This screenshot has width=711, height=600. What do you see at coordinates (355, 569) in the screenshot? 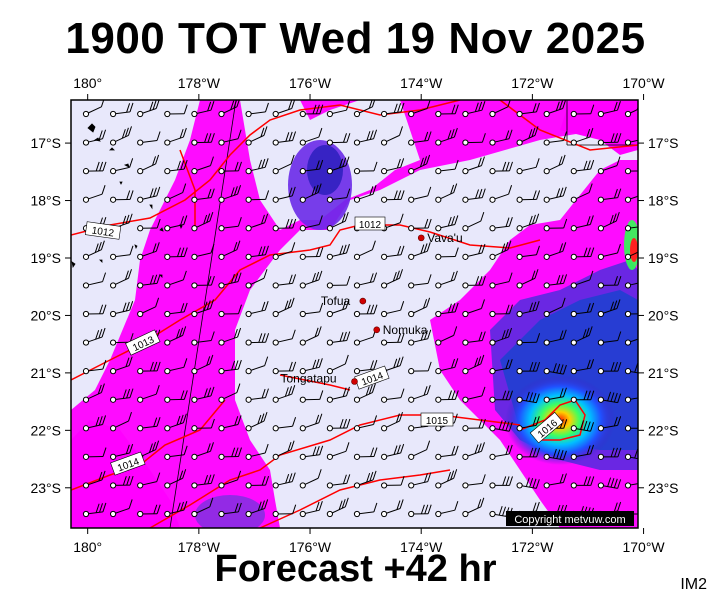
I see `forecast-label: Forecast +42 hr` at bounding box center [355, 569].